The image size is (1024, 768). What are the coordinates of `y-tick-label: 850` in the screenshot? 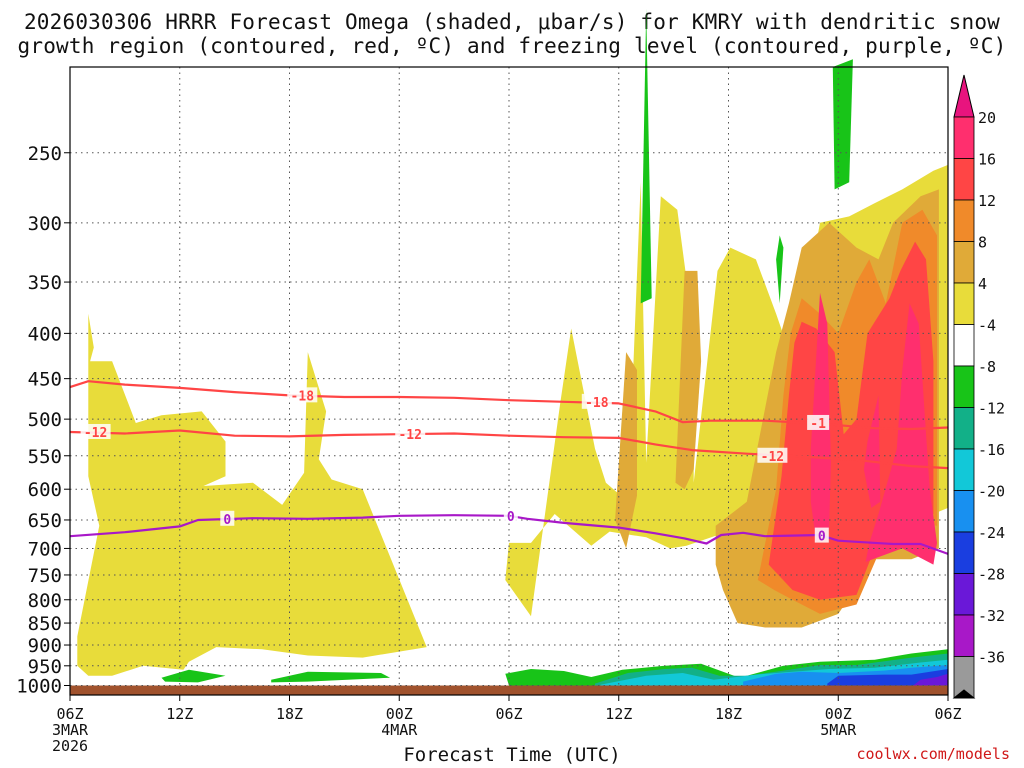 It's located at (45, 624).